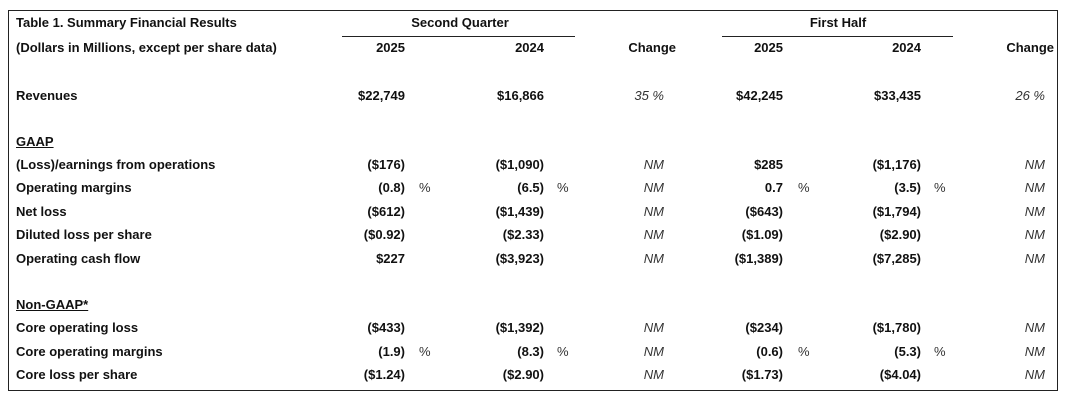  Describe the element at coordinates (907, 187) in the screenshot. I see `cell-value: (3.5)` at that location.